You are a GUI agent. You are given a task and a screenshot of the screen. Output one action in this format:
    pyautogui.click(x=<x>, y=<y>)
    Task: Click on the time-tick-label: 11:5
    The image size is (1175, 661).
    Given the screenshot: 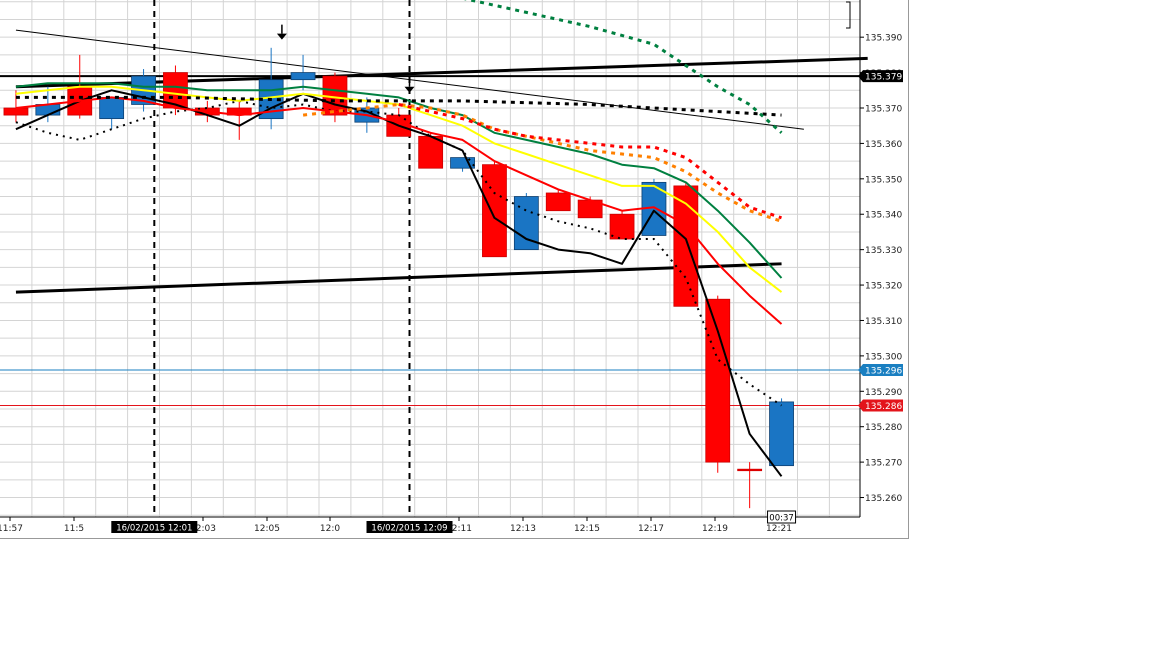 What is the action you would take?
    pyautogui.click(x=74, y=529)
    